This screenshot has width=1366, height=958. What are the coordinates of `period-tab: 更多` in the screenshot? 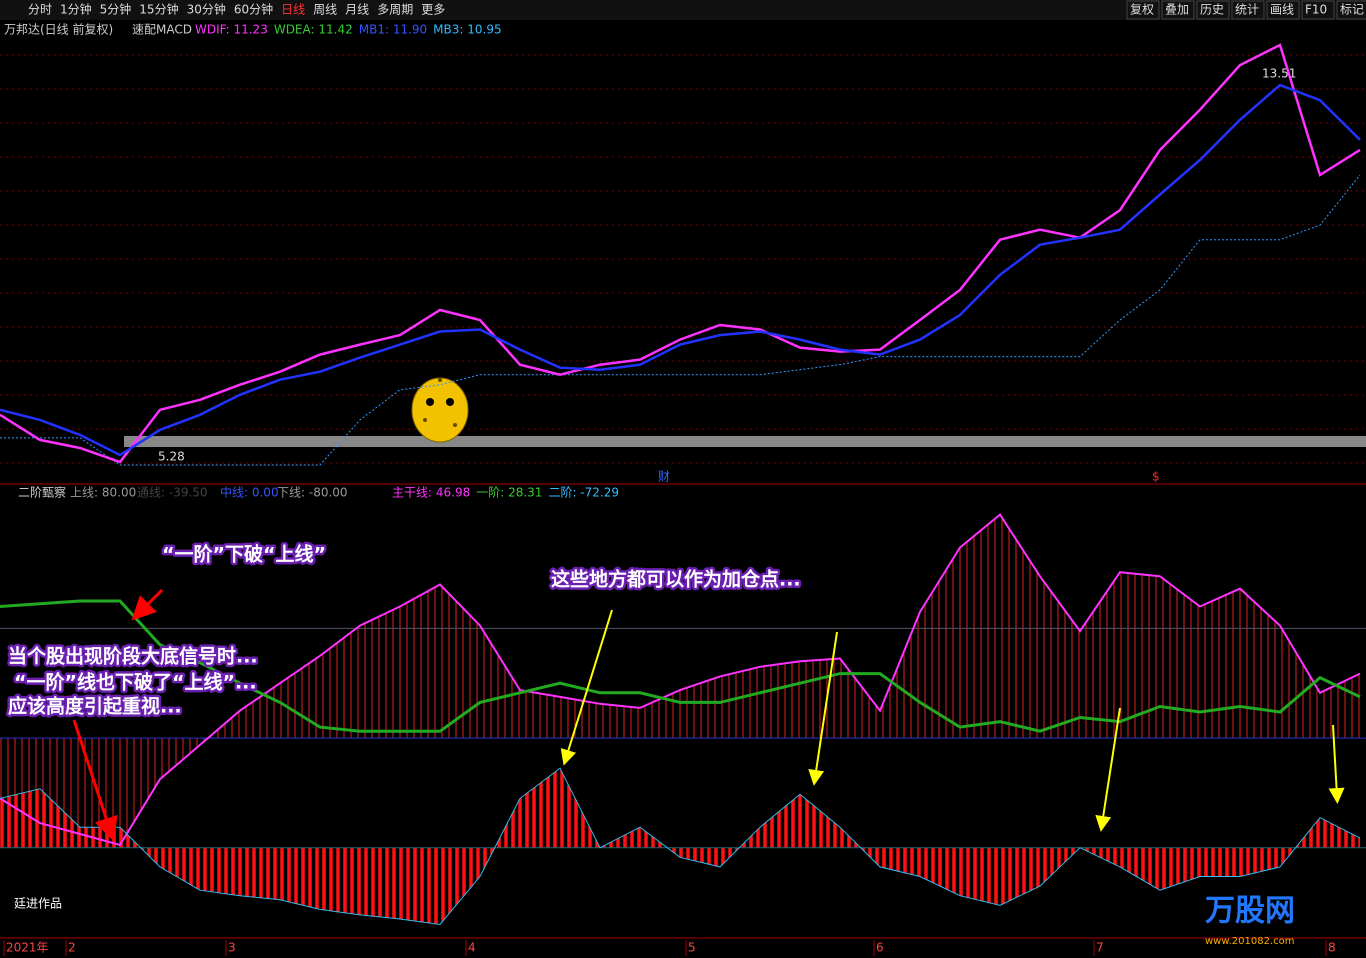 It's located at (433, 10).